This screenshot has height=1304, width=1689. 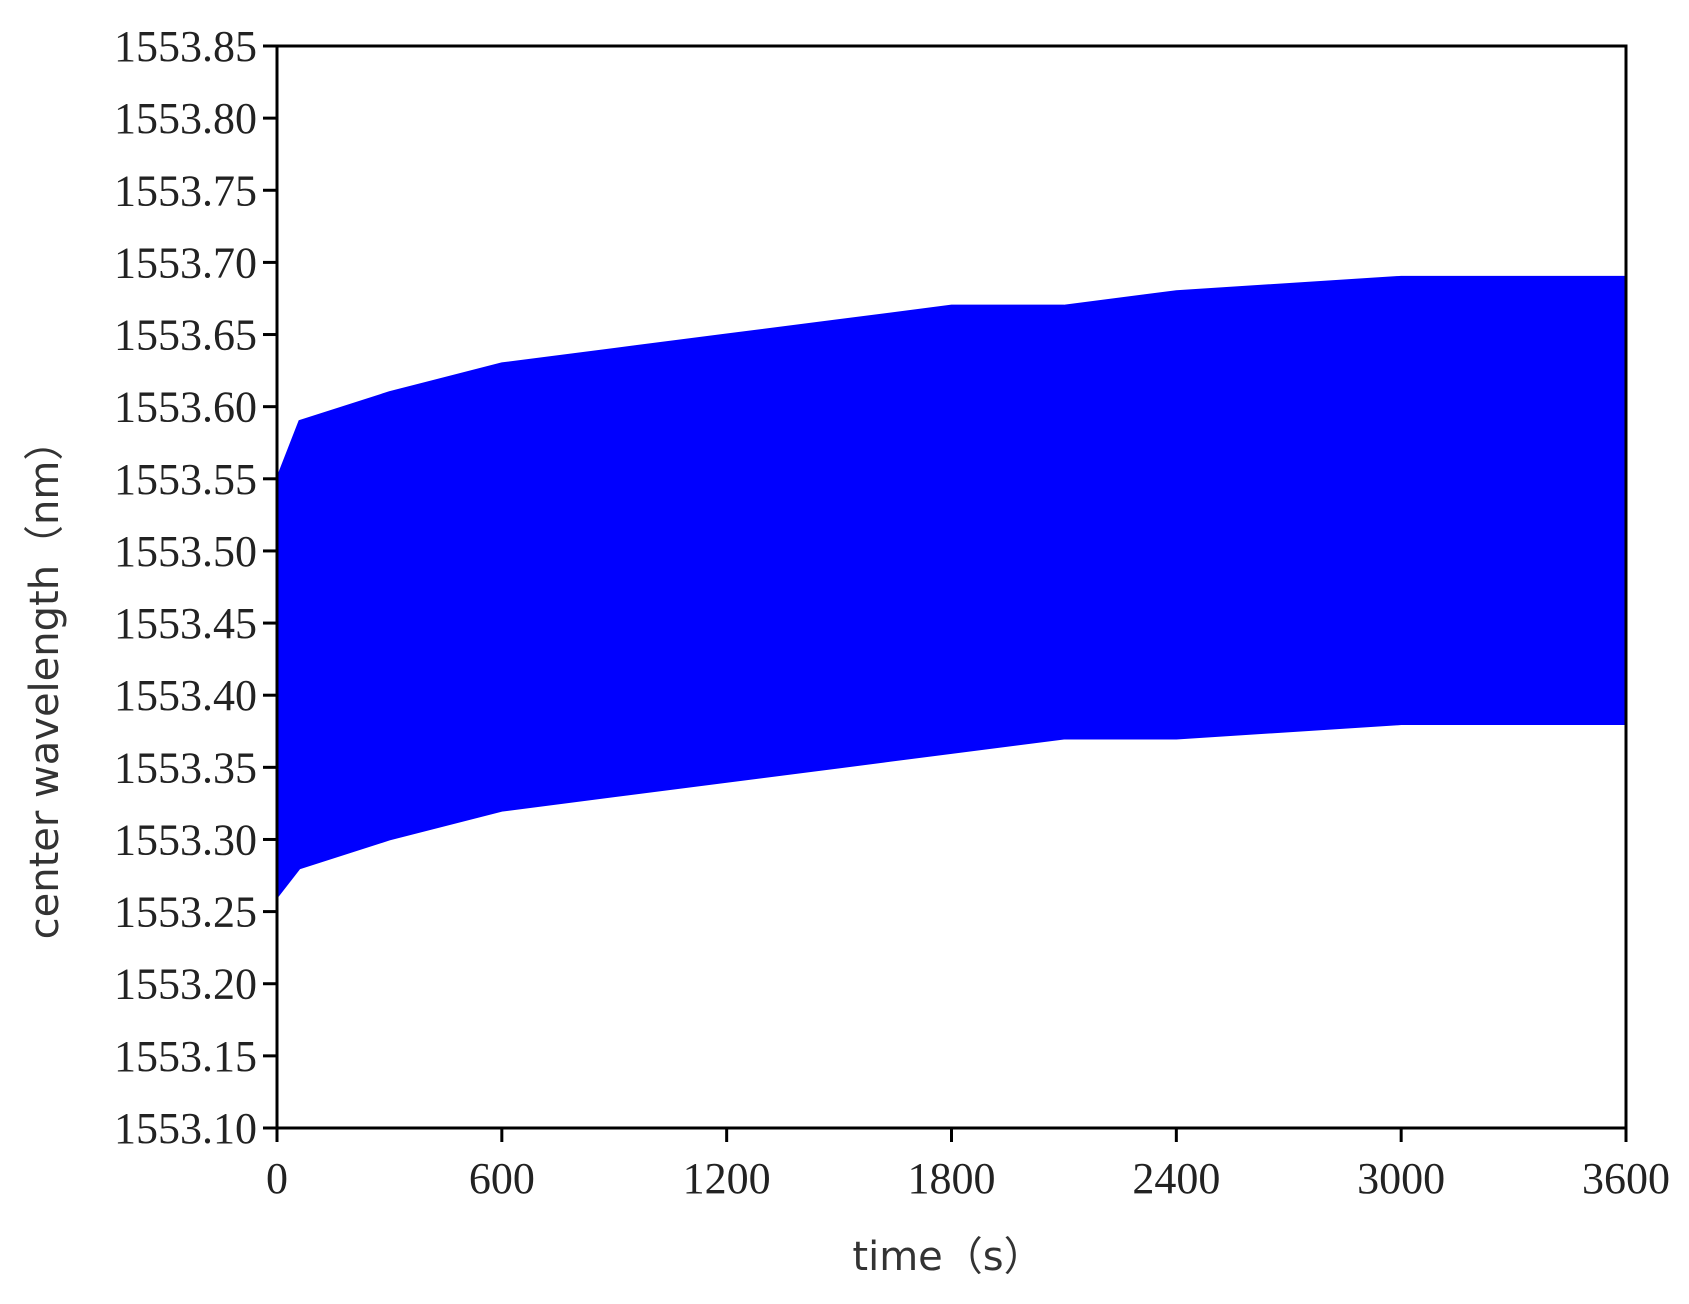 I want to click on x-tick-label: 600, so click(x=502, y=1178).